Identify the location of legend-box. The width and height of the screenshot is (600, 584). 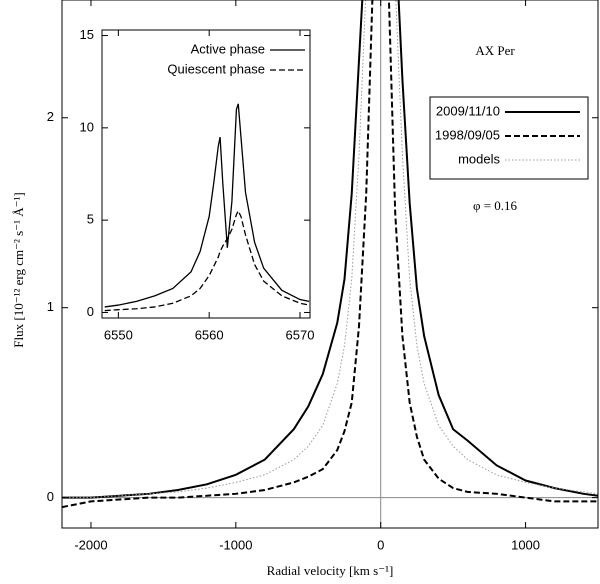
(509, 138).